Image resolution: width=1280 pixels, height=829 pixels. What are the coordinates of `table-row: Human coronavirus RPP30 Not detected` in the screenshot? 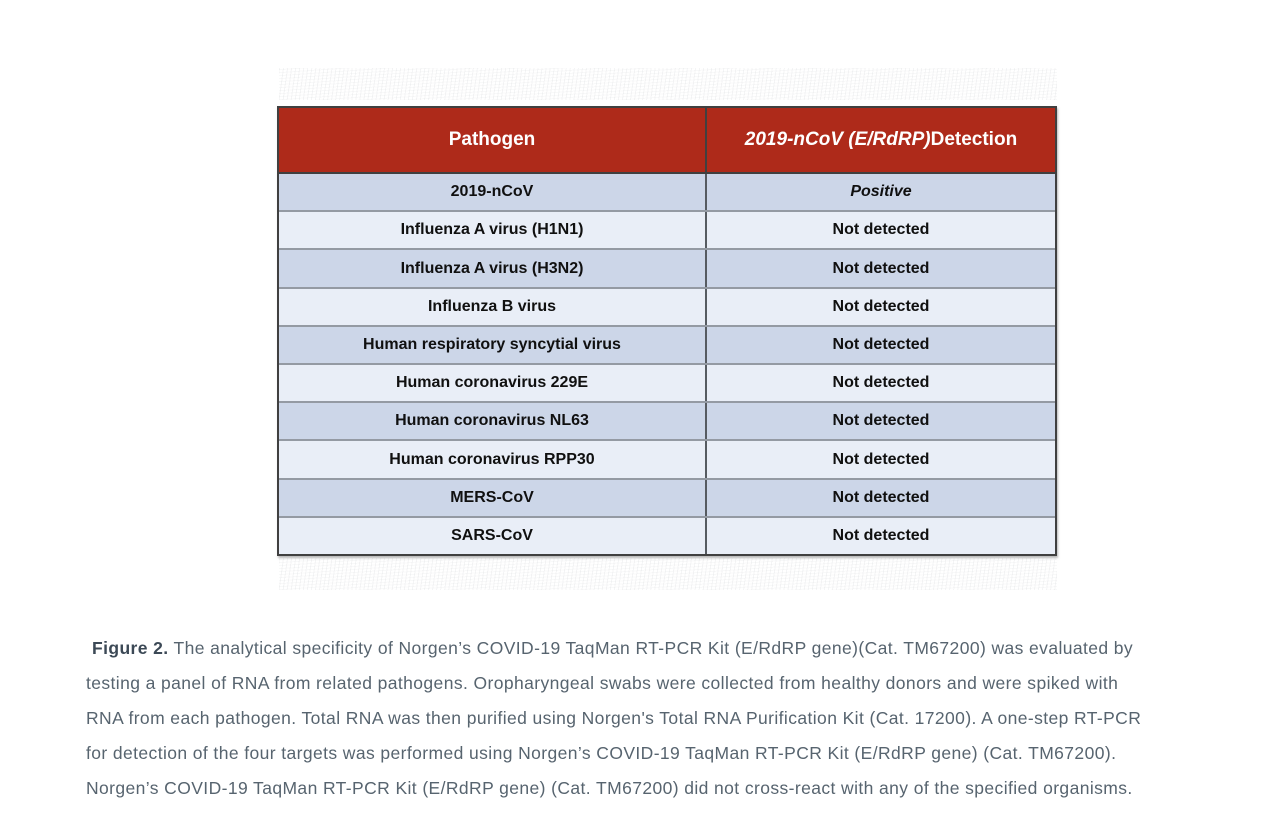 It's located at (667, 458).